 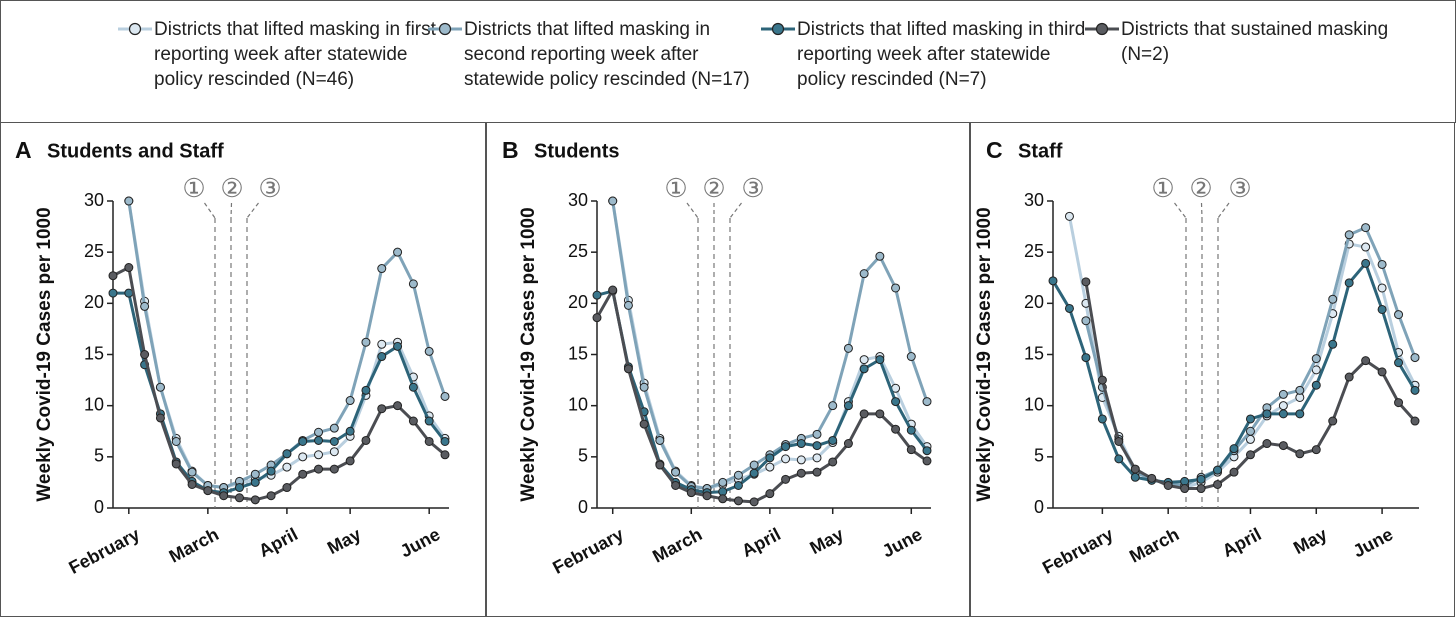 I want to click on policy-annotation: ②, so click(x=1200, y=188).